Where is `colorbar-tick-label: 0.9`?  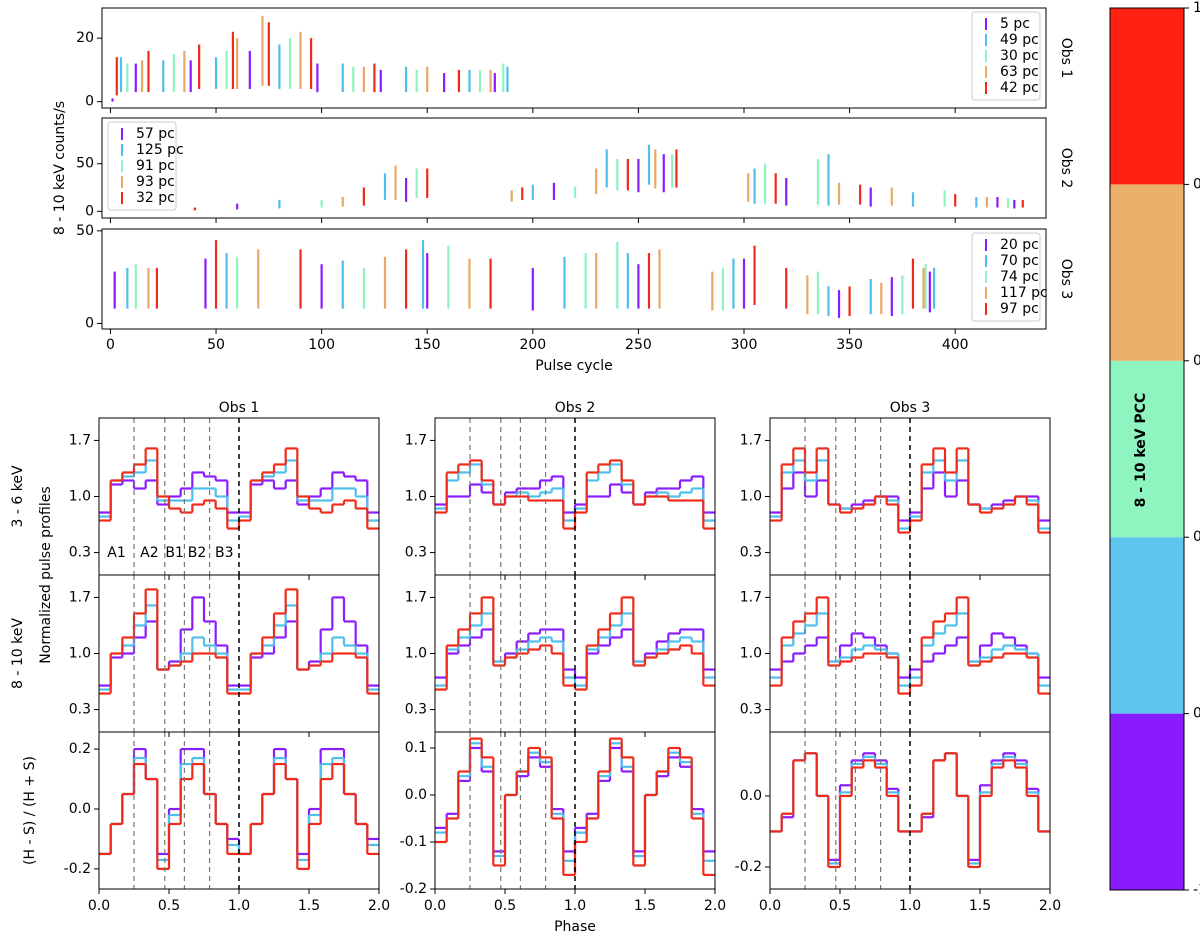 colorbar-tick-label: 0.9 is located at coordinates (1196, 184).